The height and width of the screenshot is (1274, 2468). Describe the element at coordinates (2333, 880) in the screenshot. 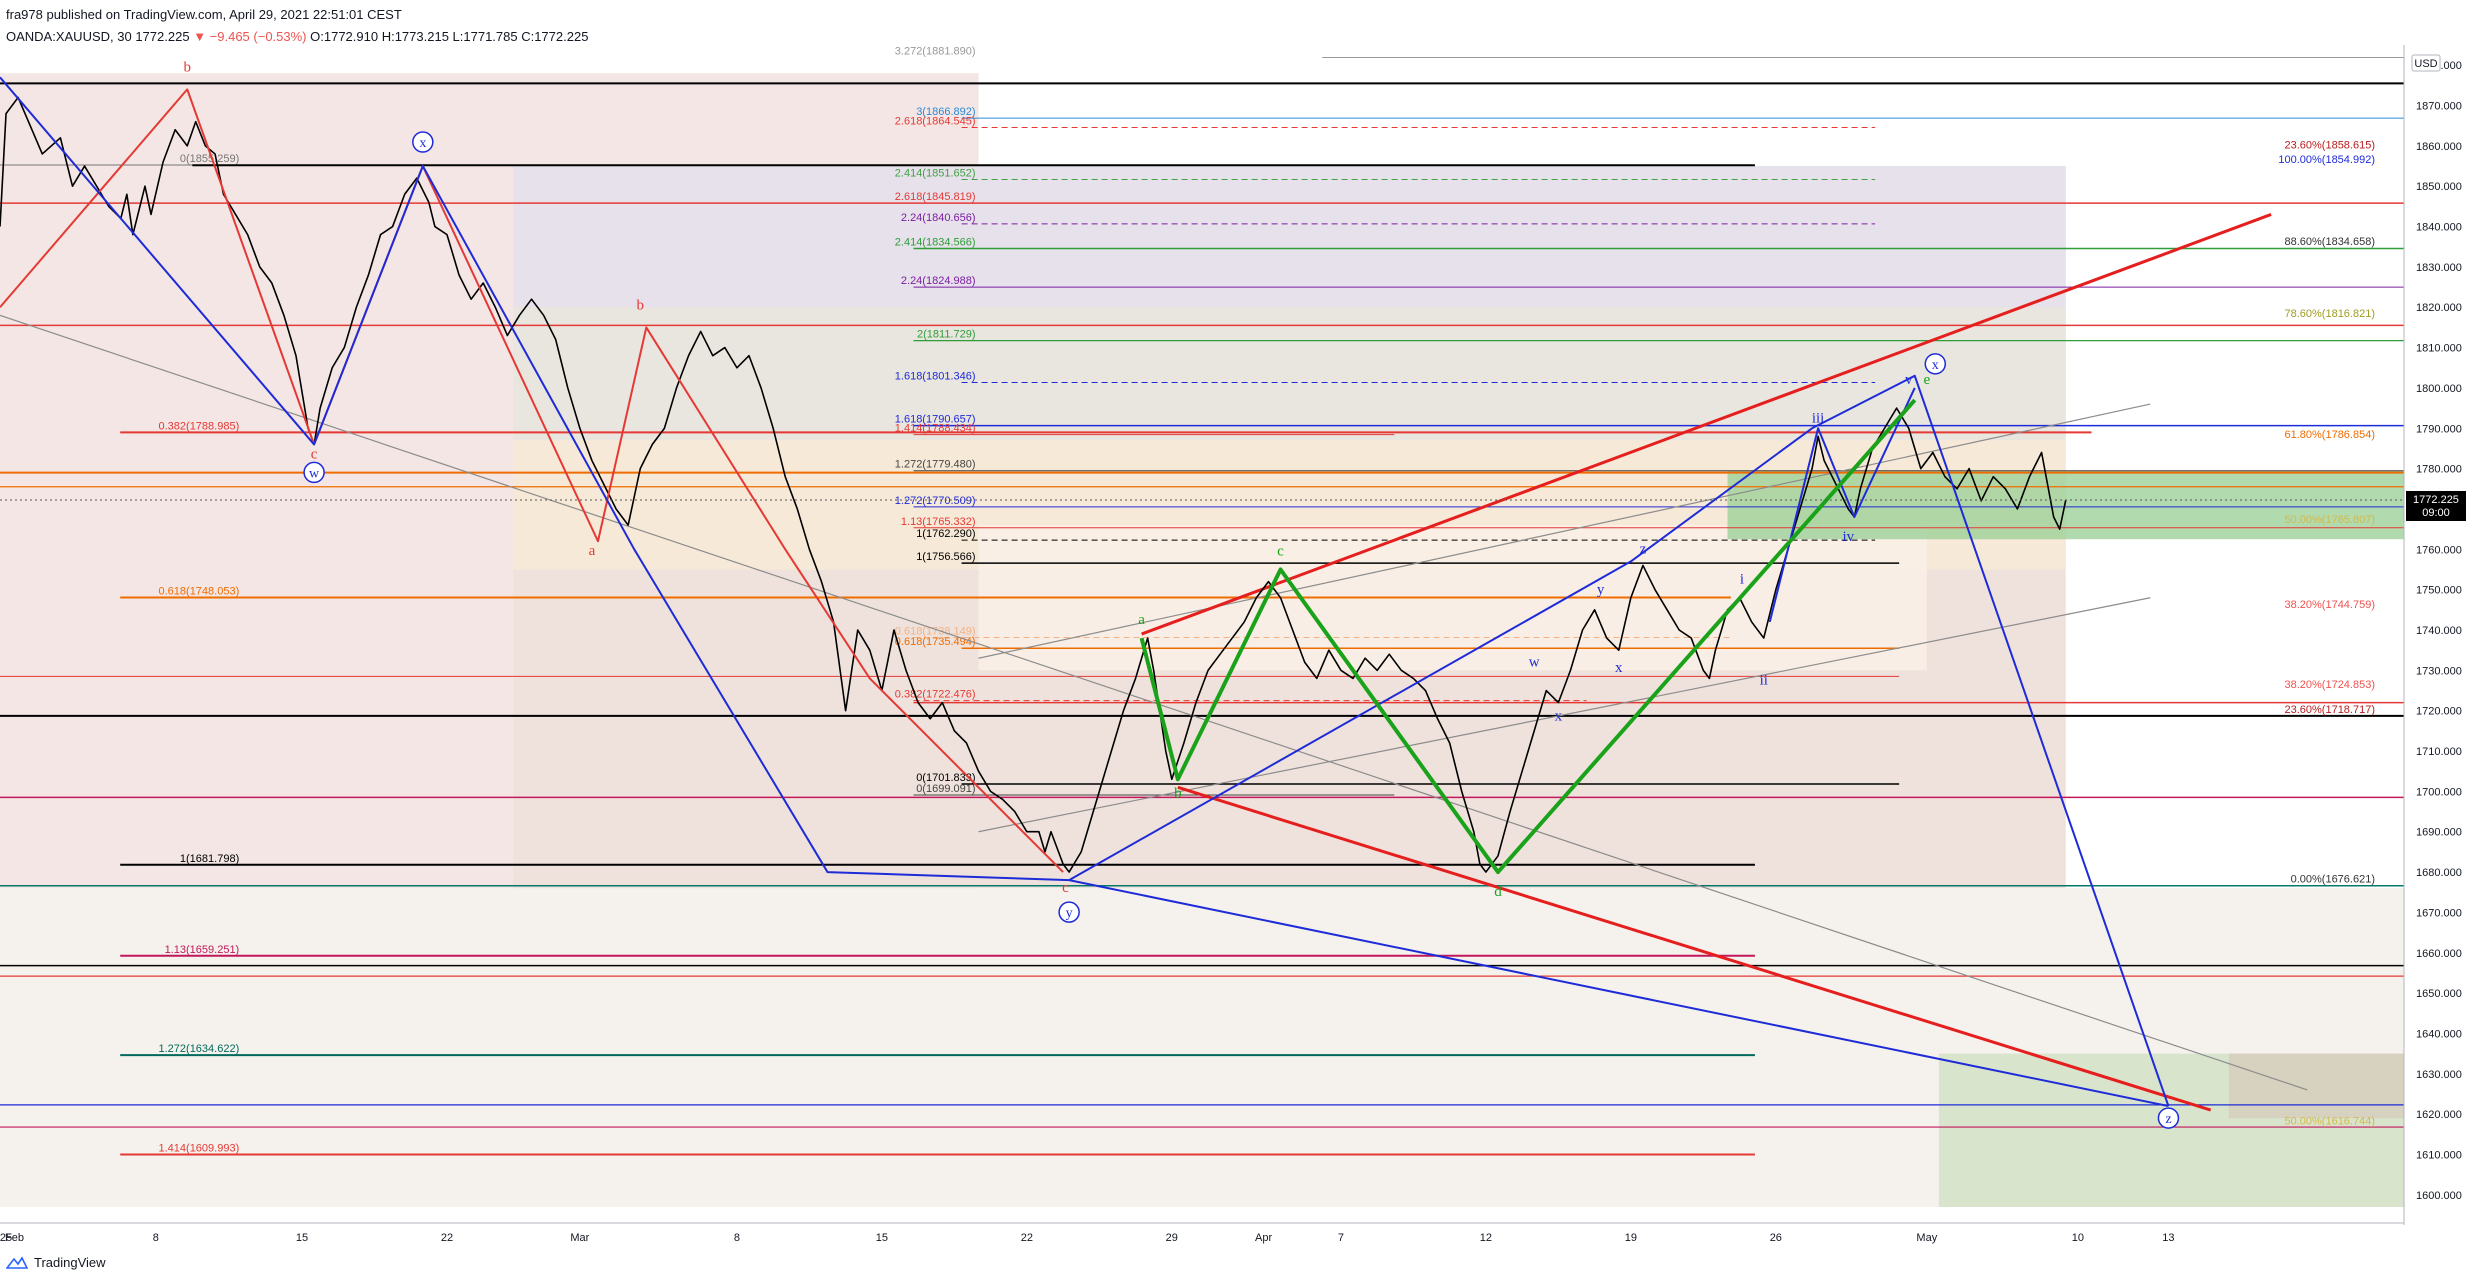

I see `retracement-label: 0.00%(1676.621)` at that location.